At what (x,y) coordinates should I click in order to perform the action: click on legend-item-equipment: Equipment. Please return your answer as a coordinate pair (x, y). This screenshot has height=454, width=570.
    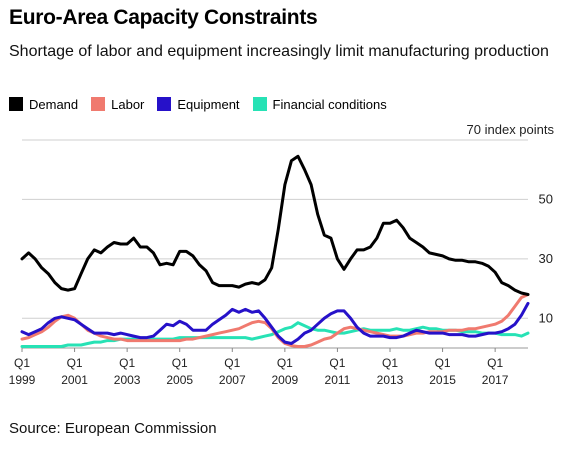
    Looking at the image, I should click on (198, 104).